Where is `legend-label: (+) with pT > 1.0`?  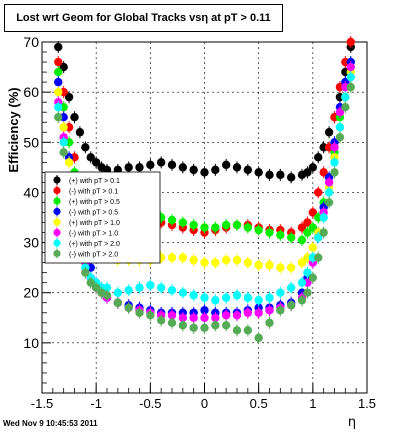 legend-label: (+) with pT > 1.0 is located at coordinates (94, 223).